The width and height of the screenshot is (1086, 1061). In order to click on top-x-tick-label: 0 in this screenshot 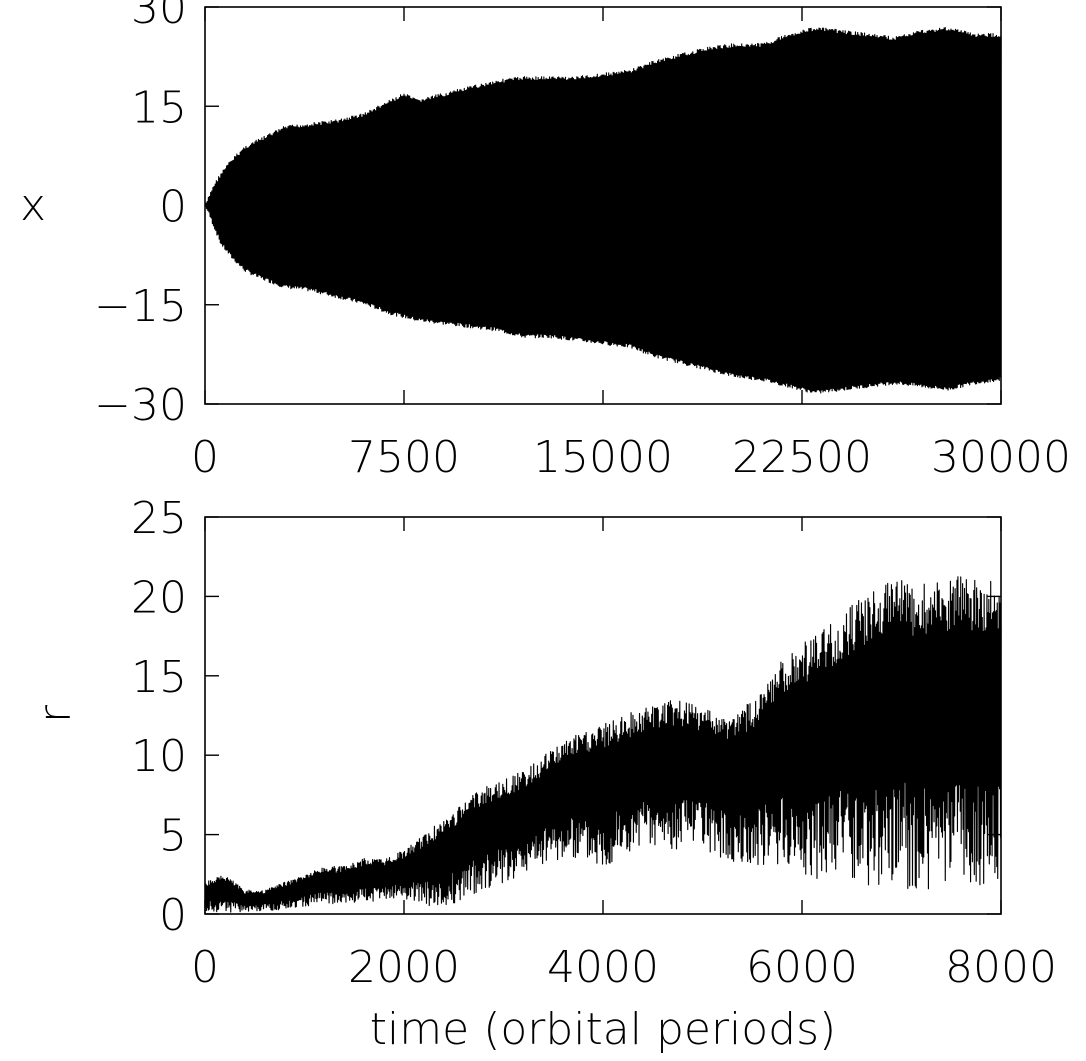, I will do `click(205, 457)`.